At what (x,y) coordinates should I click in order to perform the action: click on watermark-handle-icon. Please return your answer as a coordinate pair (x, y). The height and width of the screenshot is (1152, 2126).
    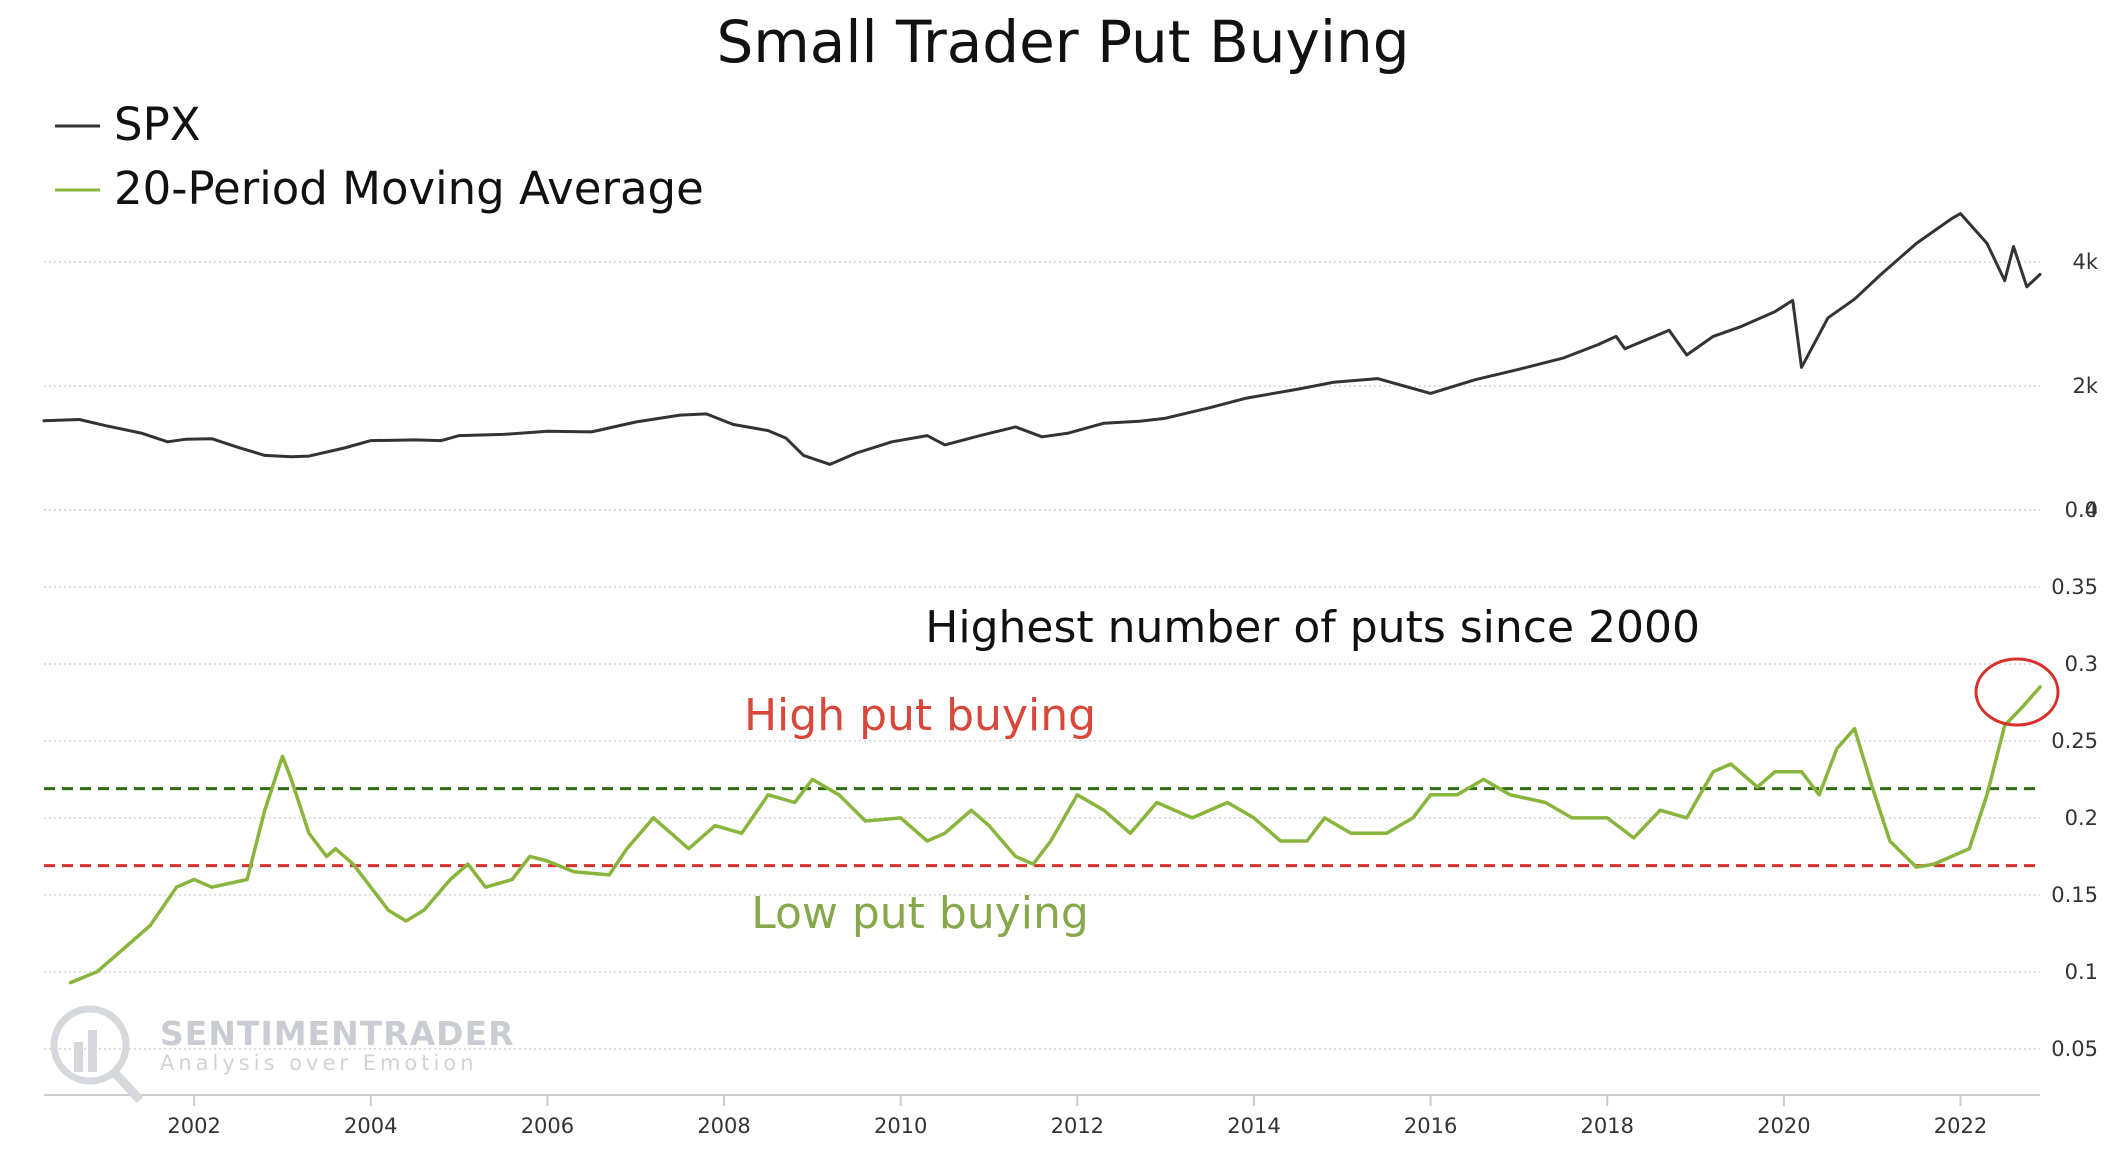
    Looking at the image, I should click on (127, 1086).